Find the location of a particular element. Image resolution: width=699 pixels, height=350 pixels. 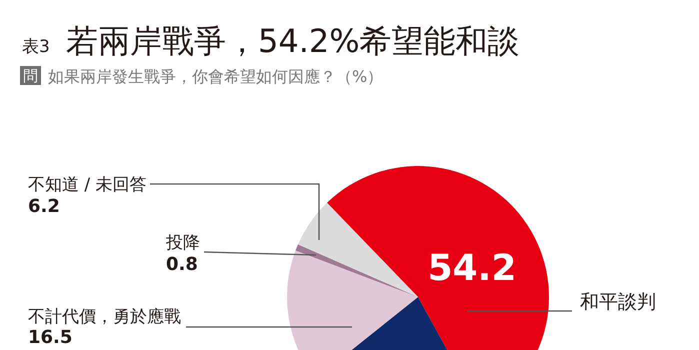

slice-label: 不知道 / 未回答 is located at coordinates (87, 185).